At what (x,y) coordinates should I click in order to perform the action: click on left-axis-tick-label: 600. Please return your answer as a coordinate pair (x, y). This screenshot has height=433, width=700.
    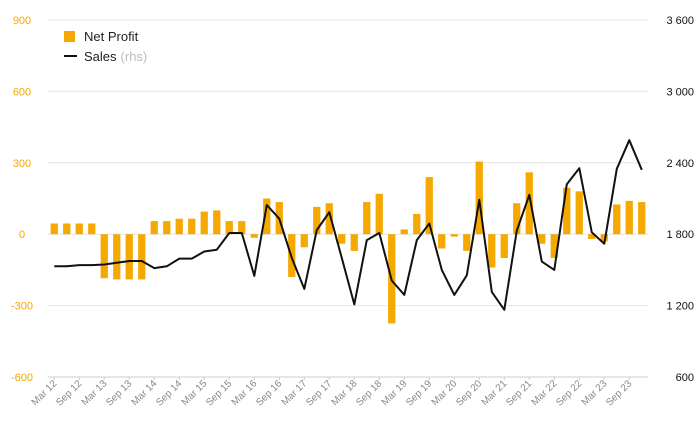
    Looking at the image, I should click on (22, 92).